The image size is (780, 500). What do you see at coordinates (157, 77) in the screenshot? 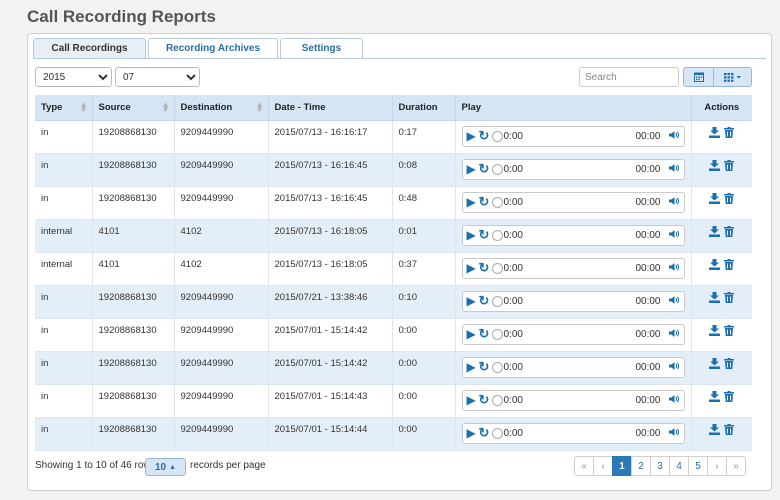
I see `month-select: 07` at bounding box center [157, 77].